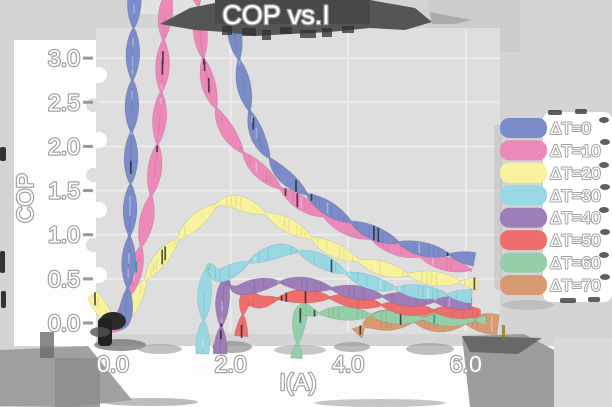  I want to click on y-tick-label: 0.5, so click(64, 279).